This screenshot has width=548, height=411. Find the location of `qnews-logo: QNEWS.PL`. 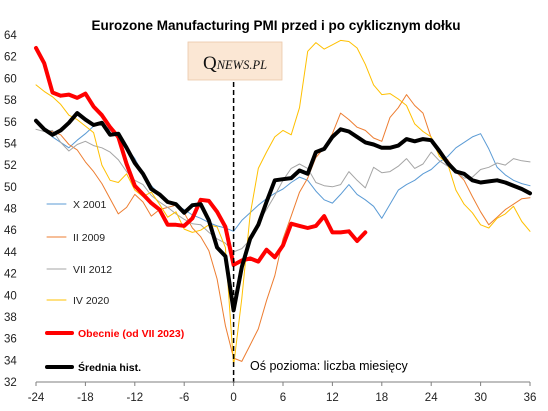

qnews-logo: QNEWS.PL is located at coordinates (235, 61).